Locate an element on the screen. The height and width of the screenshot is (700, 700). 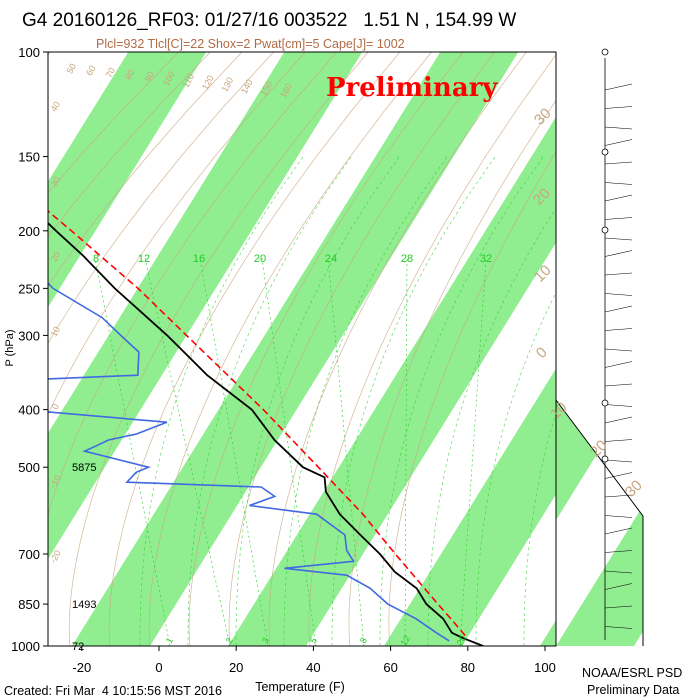
adiabat-label-top: 140 is located at coordinates (247, 87).